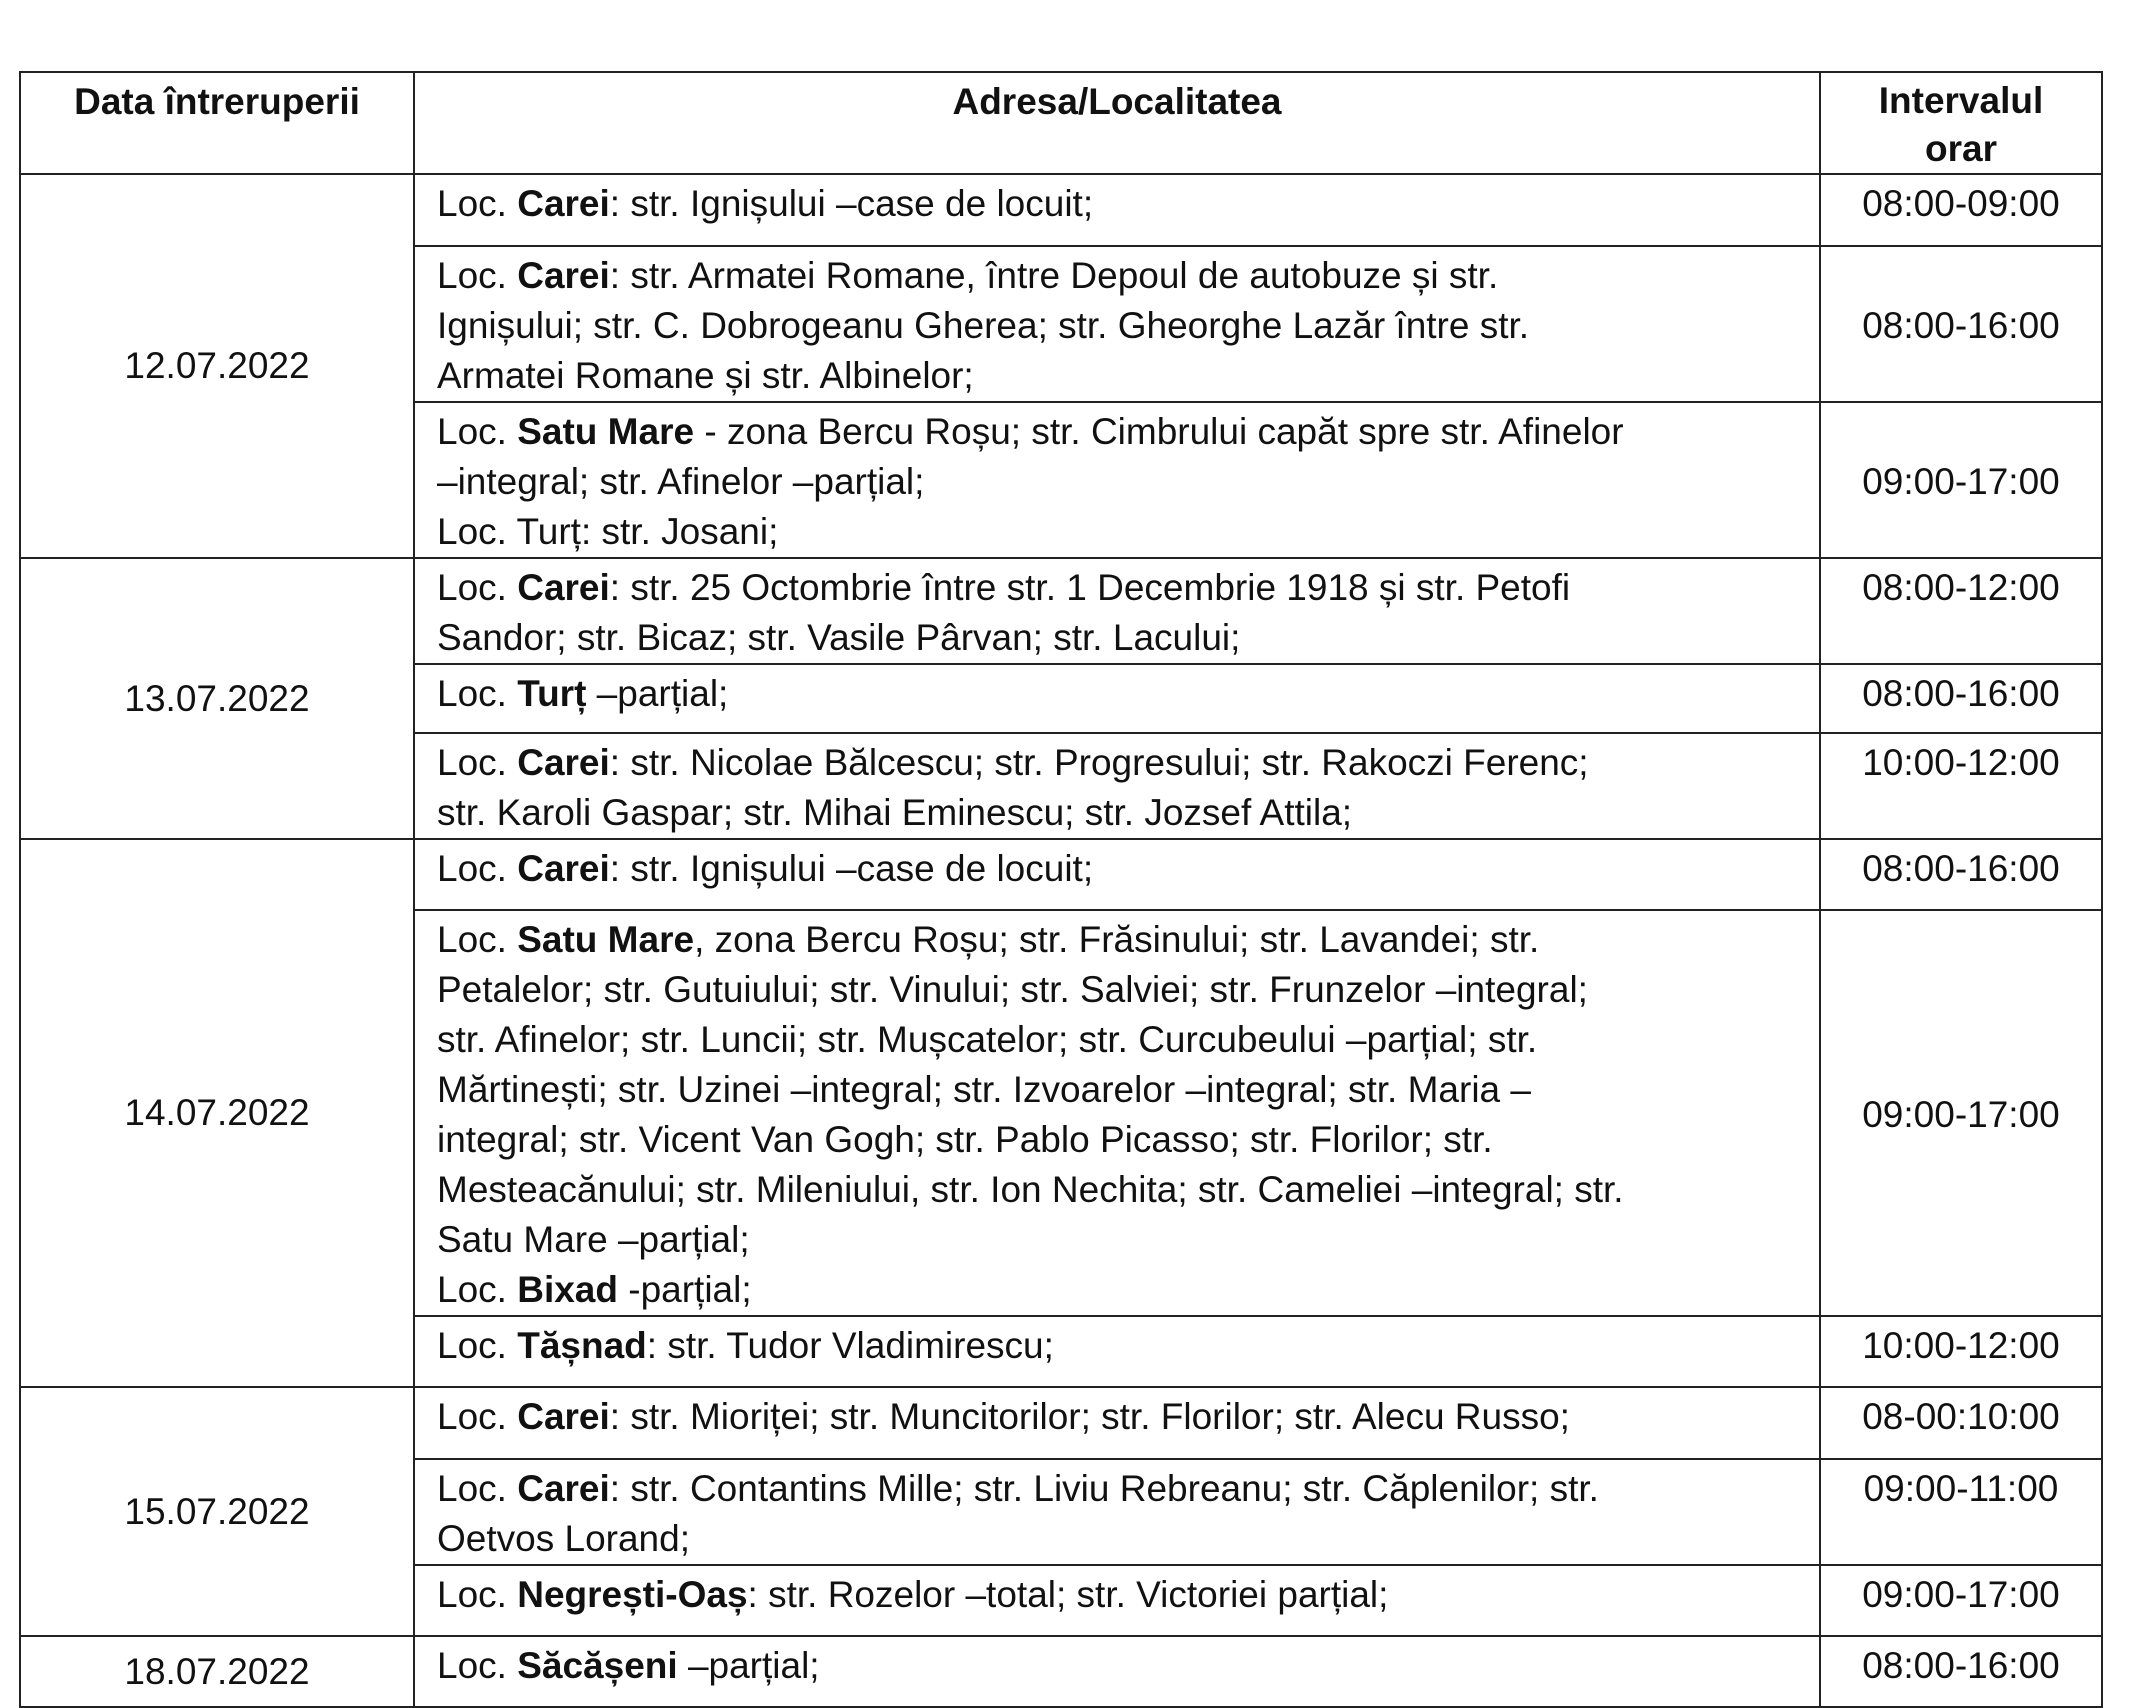 This screenshot has width=2145, height=1708. Describe the element at coordinates (1961, 1423) in the screenshot. I see `interval-cell: 08-00:10:00` at that location.